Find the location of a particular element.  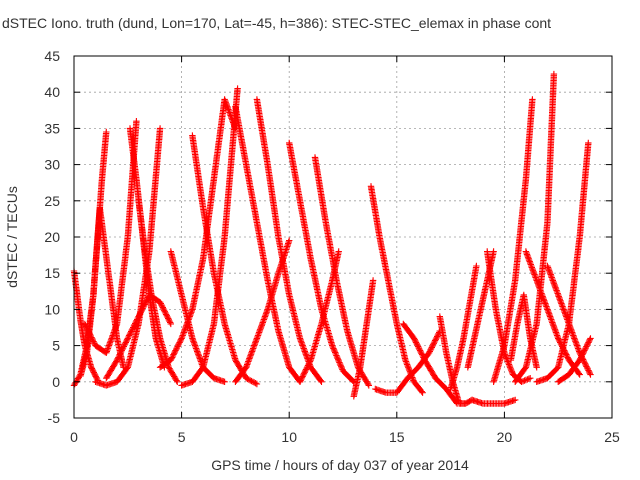

x-tick-label: 15 is located at coordinates (397, 437).